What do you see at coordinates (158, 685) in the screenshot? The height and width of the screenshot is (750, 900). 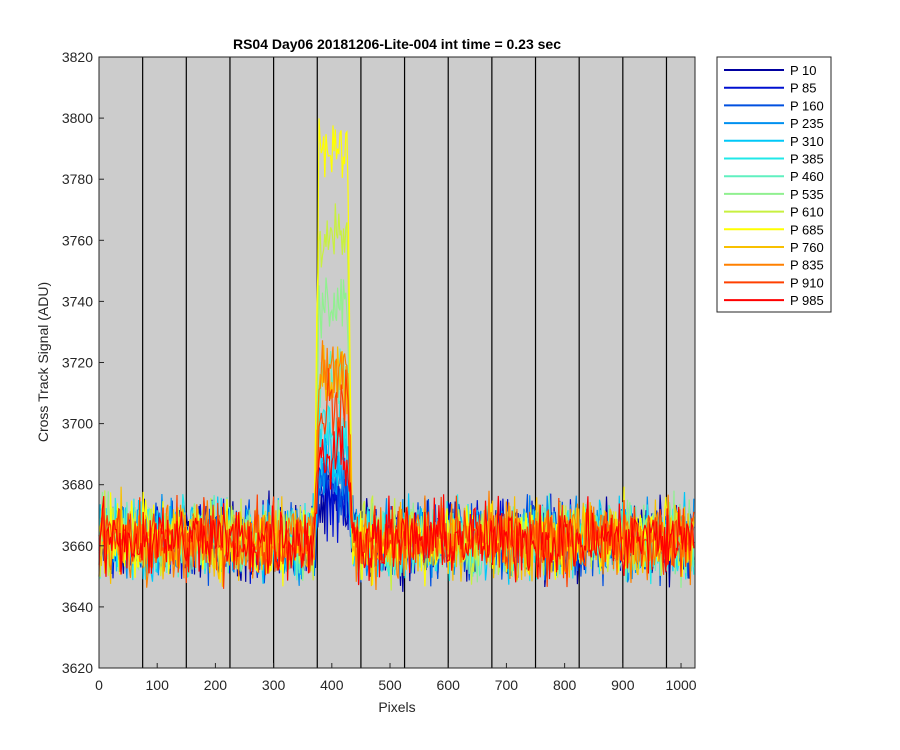 I see `x-tick-label: 100` at bounding box center [158, 685].